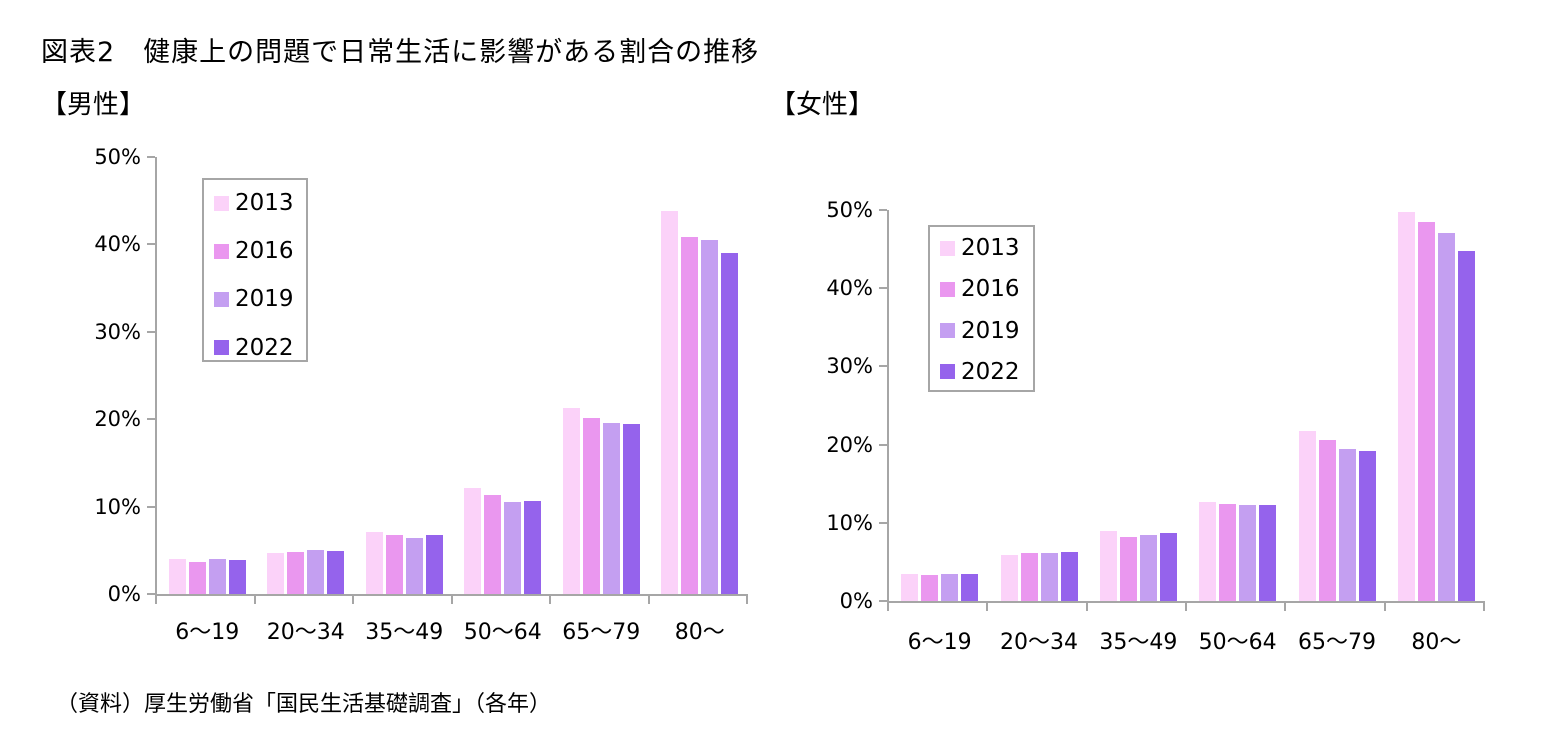 The height and width of the screenshot is (743, 1541). What do you see at coordinates (264, 203) in the screenshot?
I see `legend-label-2013: 2013` at bounding box center [264, 203].